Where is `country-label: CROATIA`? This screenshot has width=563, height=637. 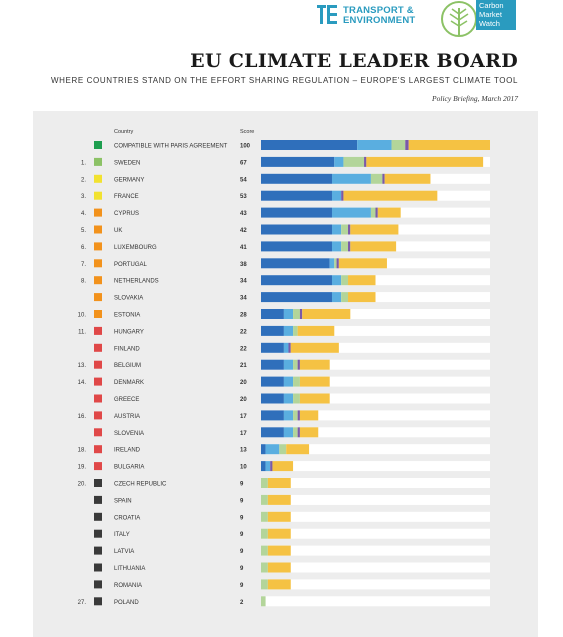 country-label: CROATIA is located at coordinates (127, 518).